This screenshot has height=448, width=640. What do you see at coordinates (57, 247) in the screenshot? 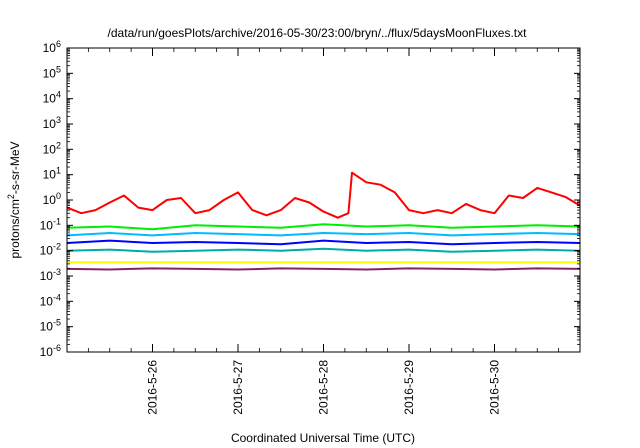
I see `y-tick-exponent: -2` at bounding box center [57, 247].